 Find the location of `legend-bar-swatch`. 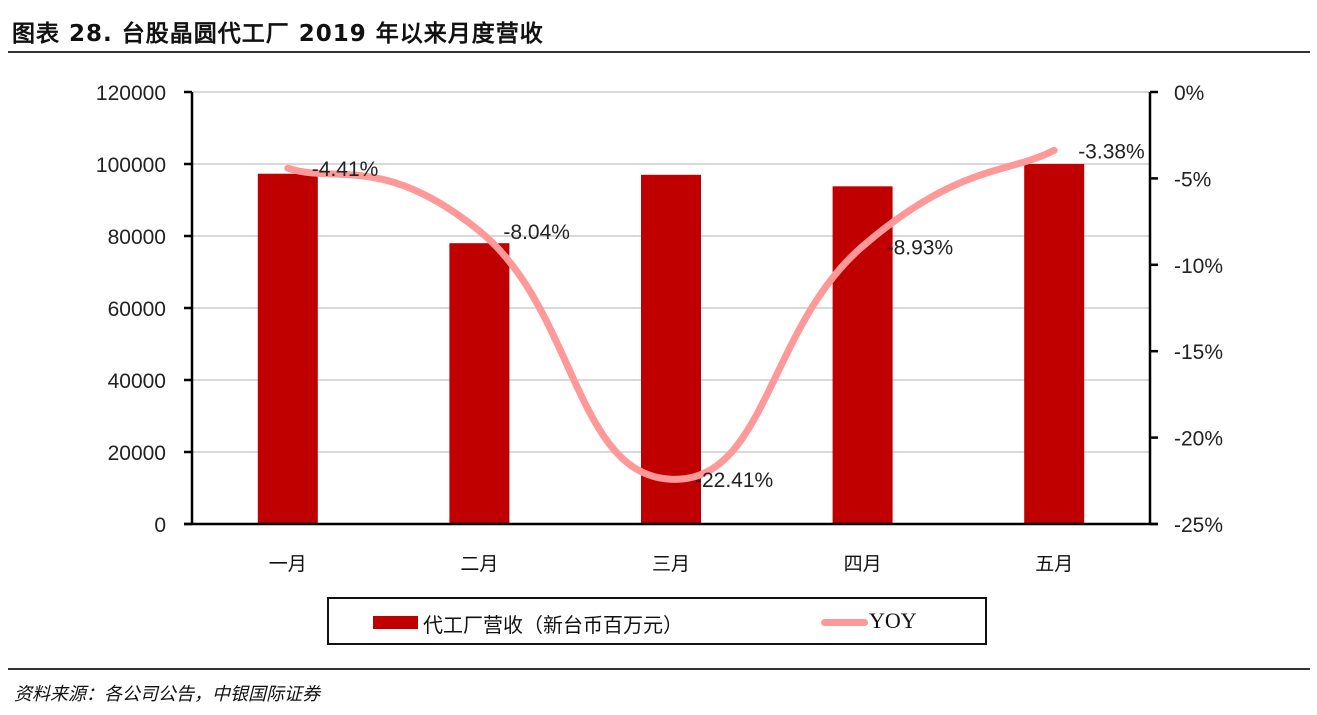

legend-bar-swatch is located at coordinates (395, 622).